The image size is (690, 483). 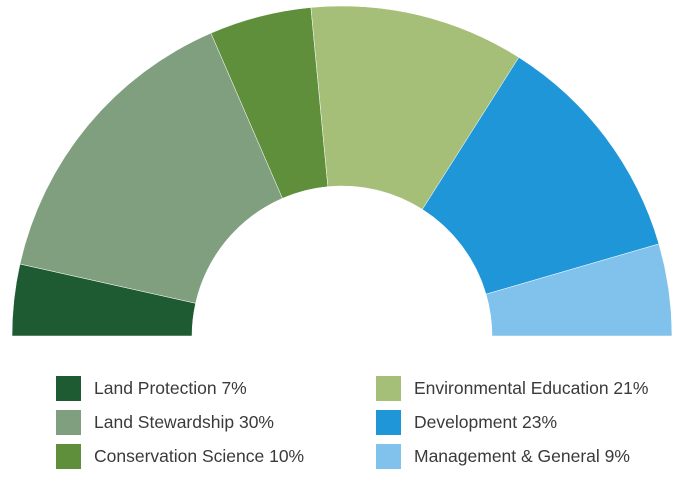 I want to click on legend-label-development: Development 23%, so click(x=485, y=421).